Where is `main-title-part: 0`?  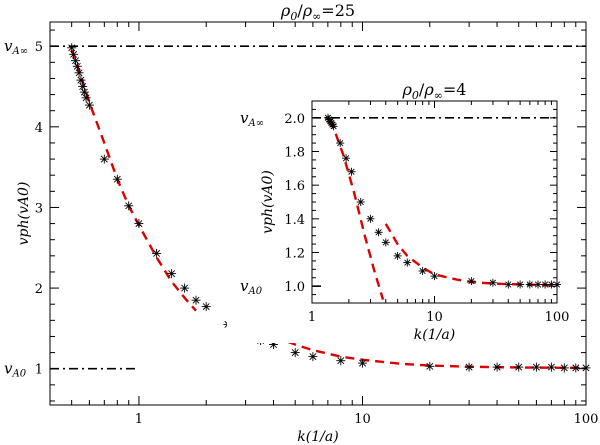 main-title-part: 0 is located at coordinates (293, 16).